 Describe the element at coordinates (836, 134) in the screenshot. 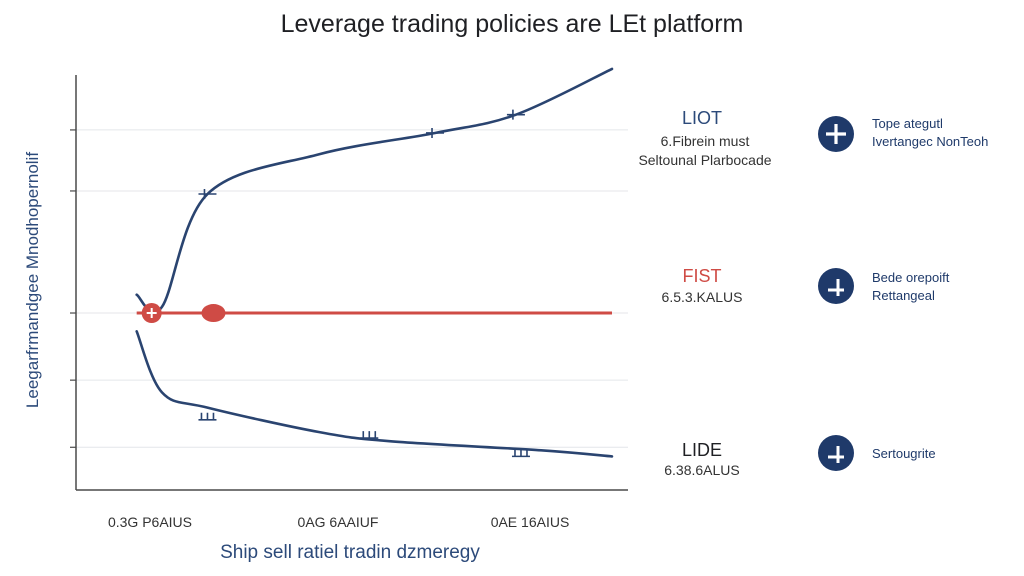

I see `plus-glyph` at that location.